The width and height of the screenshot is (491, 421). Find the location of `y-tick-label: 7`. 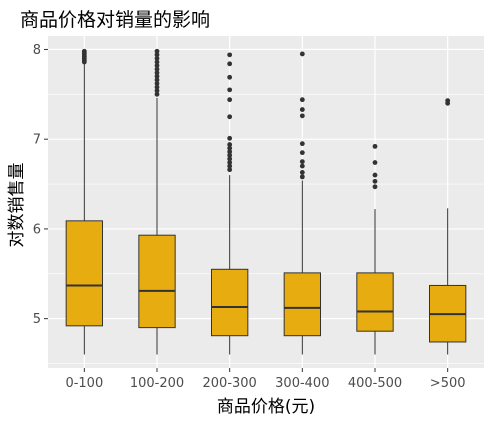

y-tick-label: 7 is located at coordinates (37, 140).